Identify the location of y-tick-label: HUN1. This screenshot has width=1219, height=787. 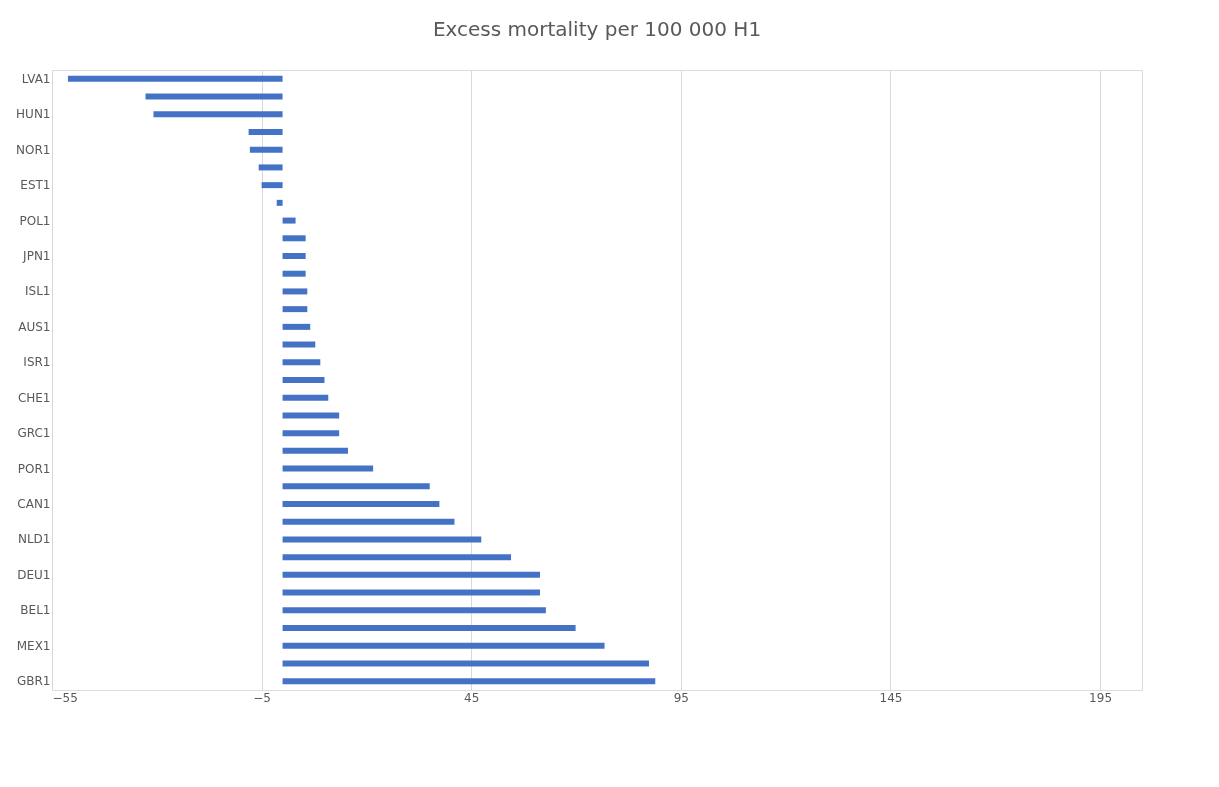
(33, 114).